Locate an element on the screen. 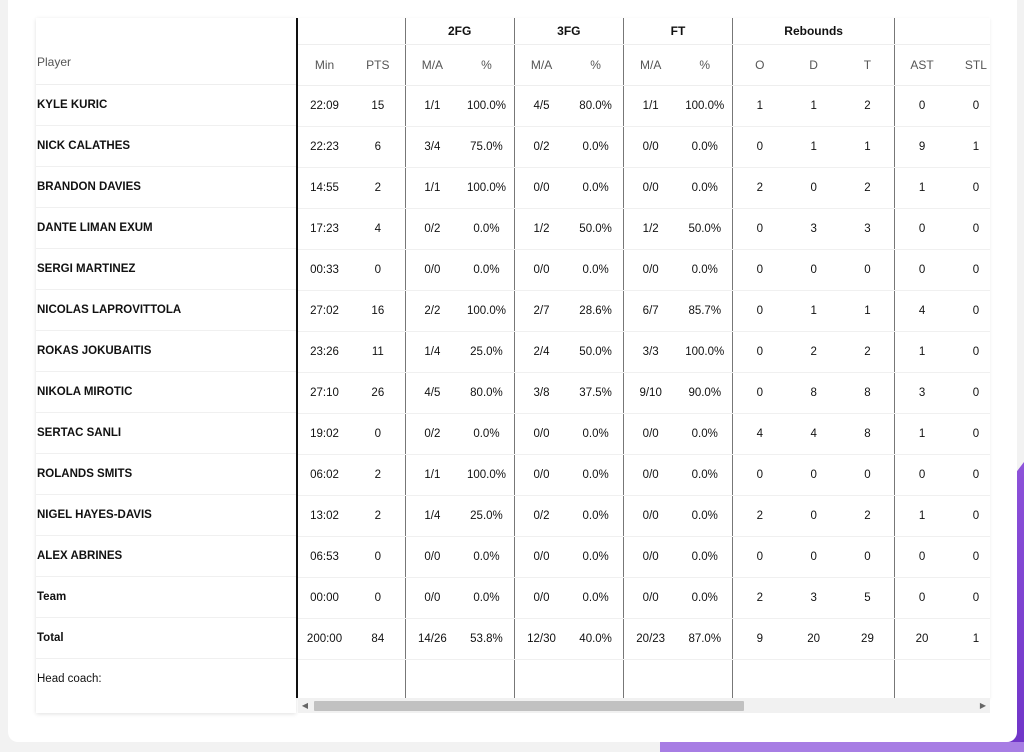 The width and height of the screenshot is (1024, 752). background-accent-bar is located at coordinates (842, 747).